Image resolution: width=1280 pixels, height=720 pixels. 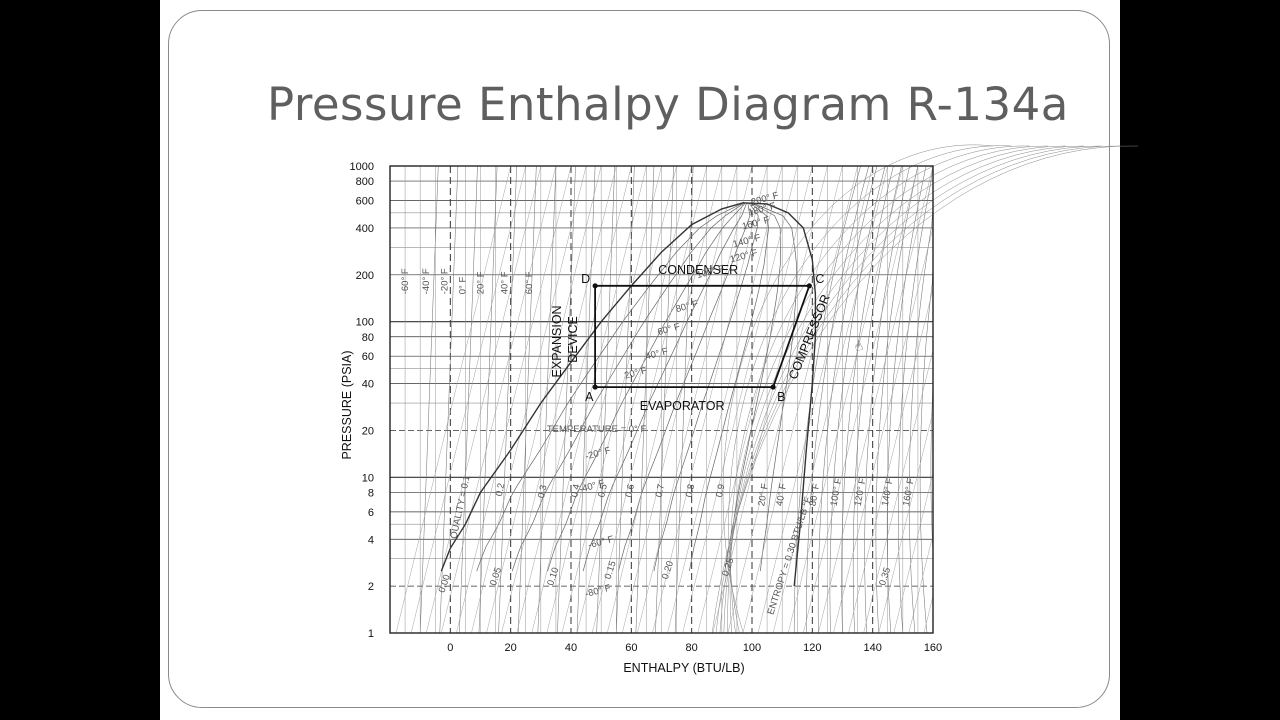 What do you see at coordinates (362, 167) in the screenshot?
I see `y-tick-label: 1000` at bounding box center [362, 167].